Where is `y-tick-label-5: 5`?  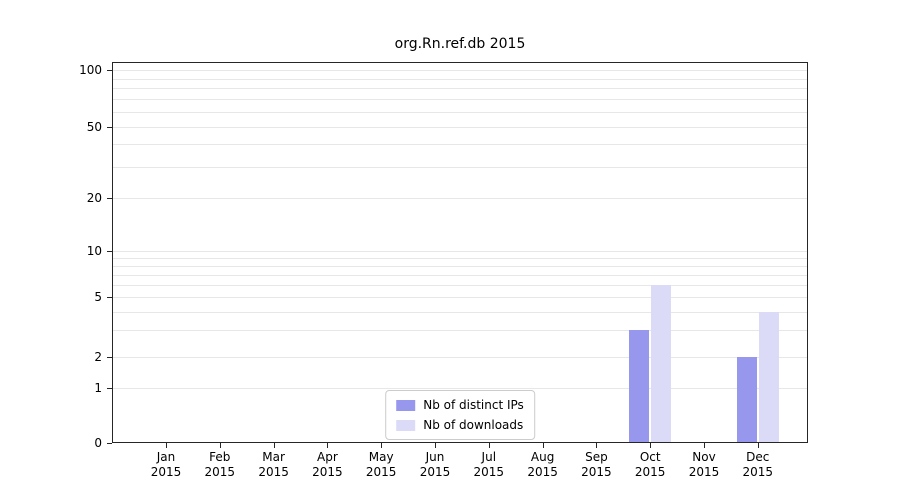 y-tick-label-5: 5 is located at coordinates (98, 297).